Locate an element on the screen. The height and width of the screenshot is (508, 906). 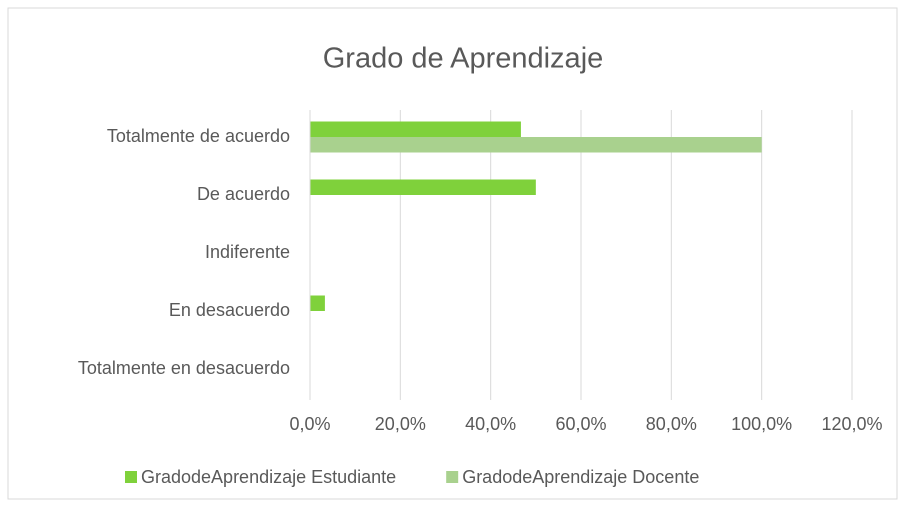
y-tick-label: En desacuerdo is located at coordinates (229, 310).